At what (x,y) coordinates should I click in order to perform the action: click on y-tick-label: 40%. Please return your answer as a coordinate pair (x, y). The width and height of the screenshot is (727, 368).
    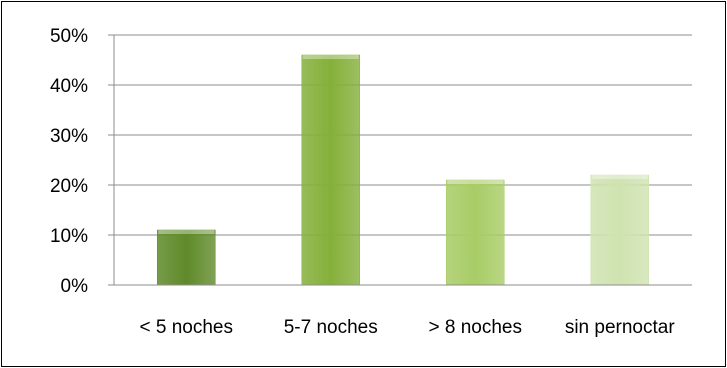
    Looking at the image, I should click on (69, 86).